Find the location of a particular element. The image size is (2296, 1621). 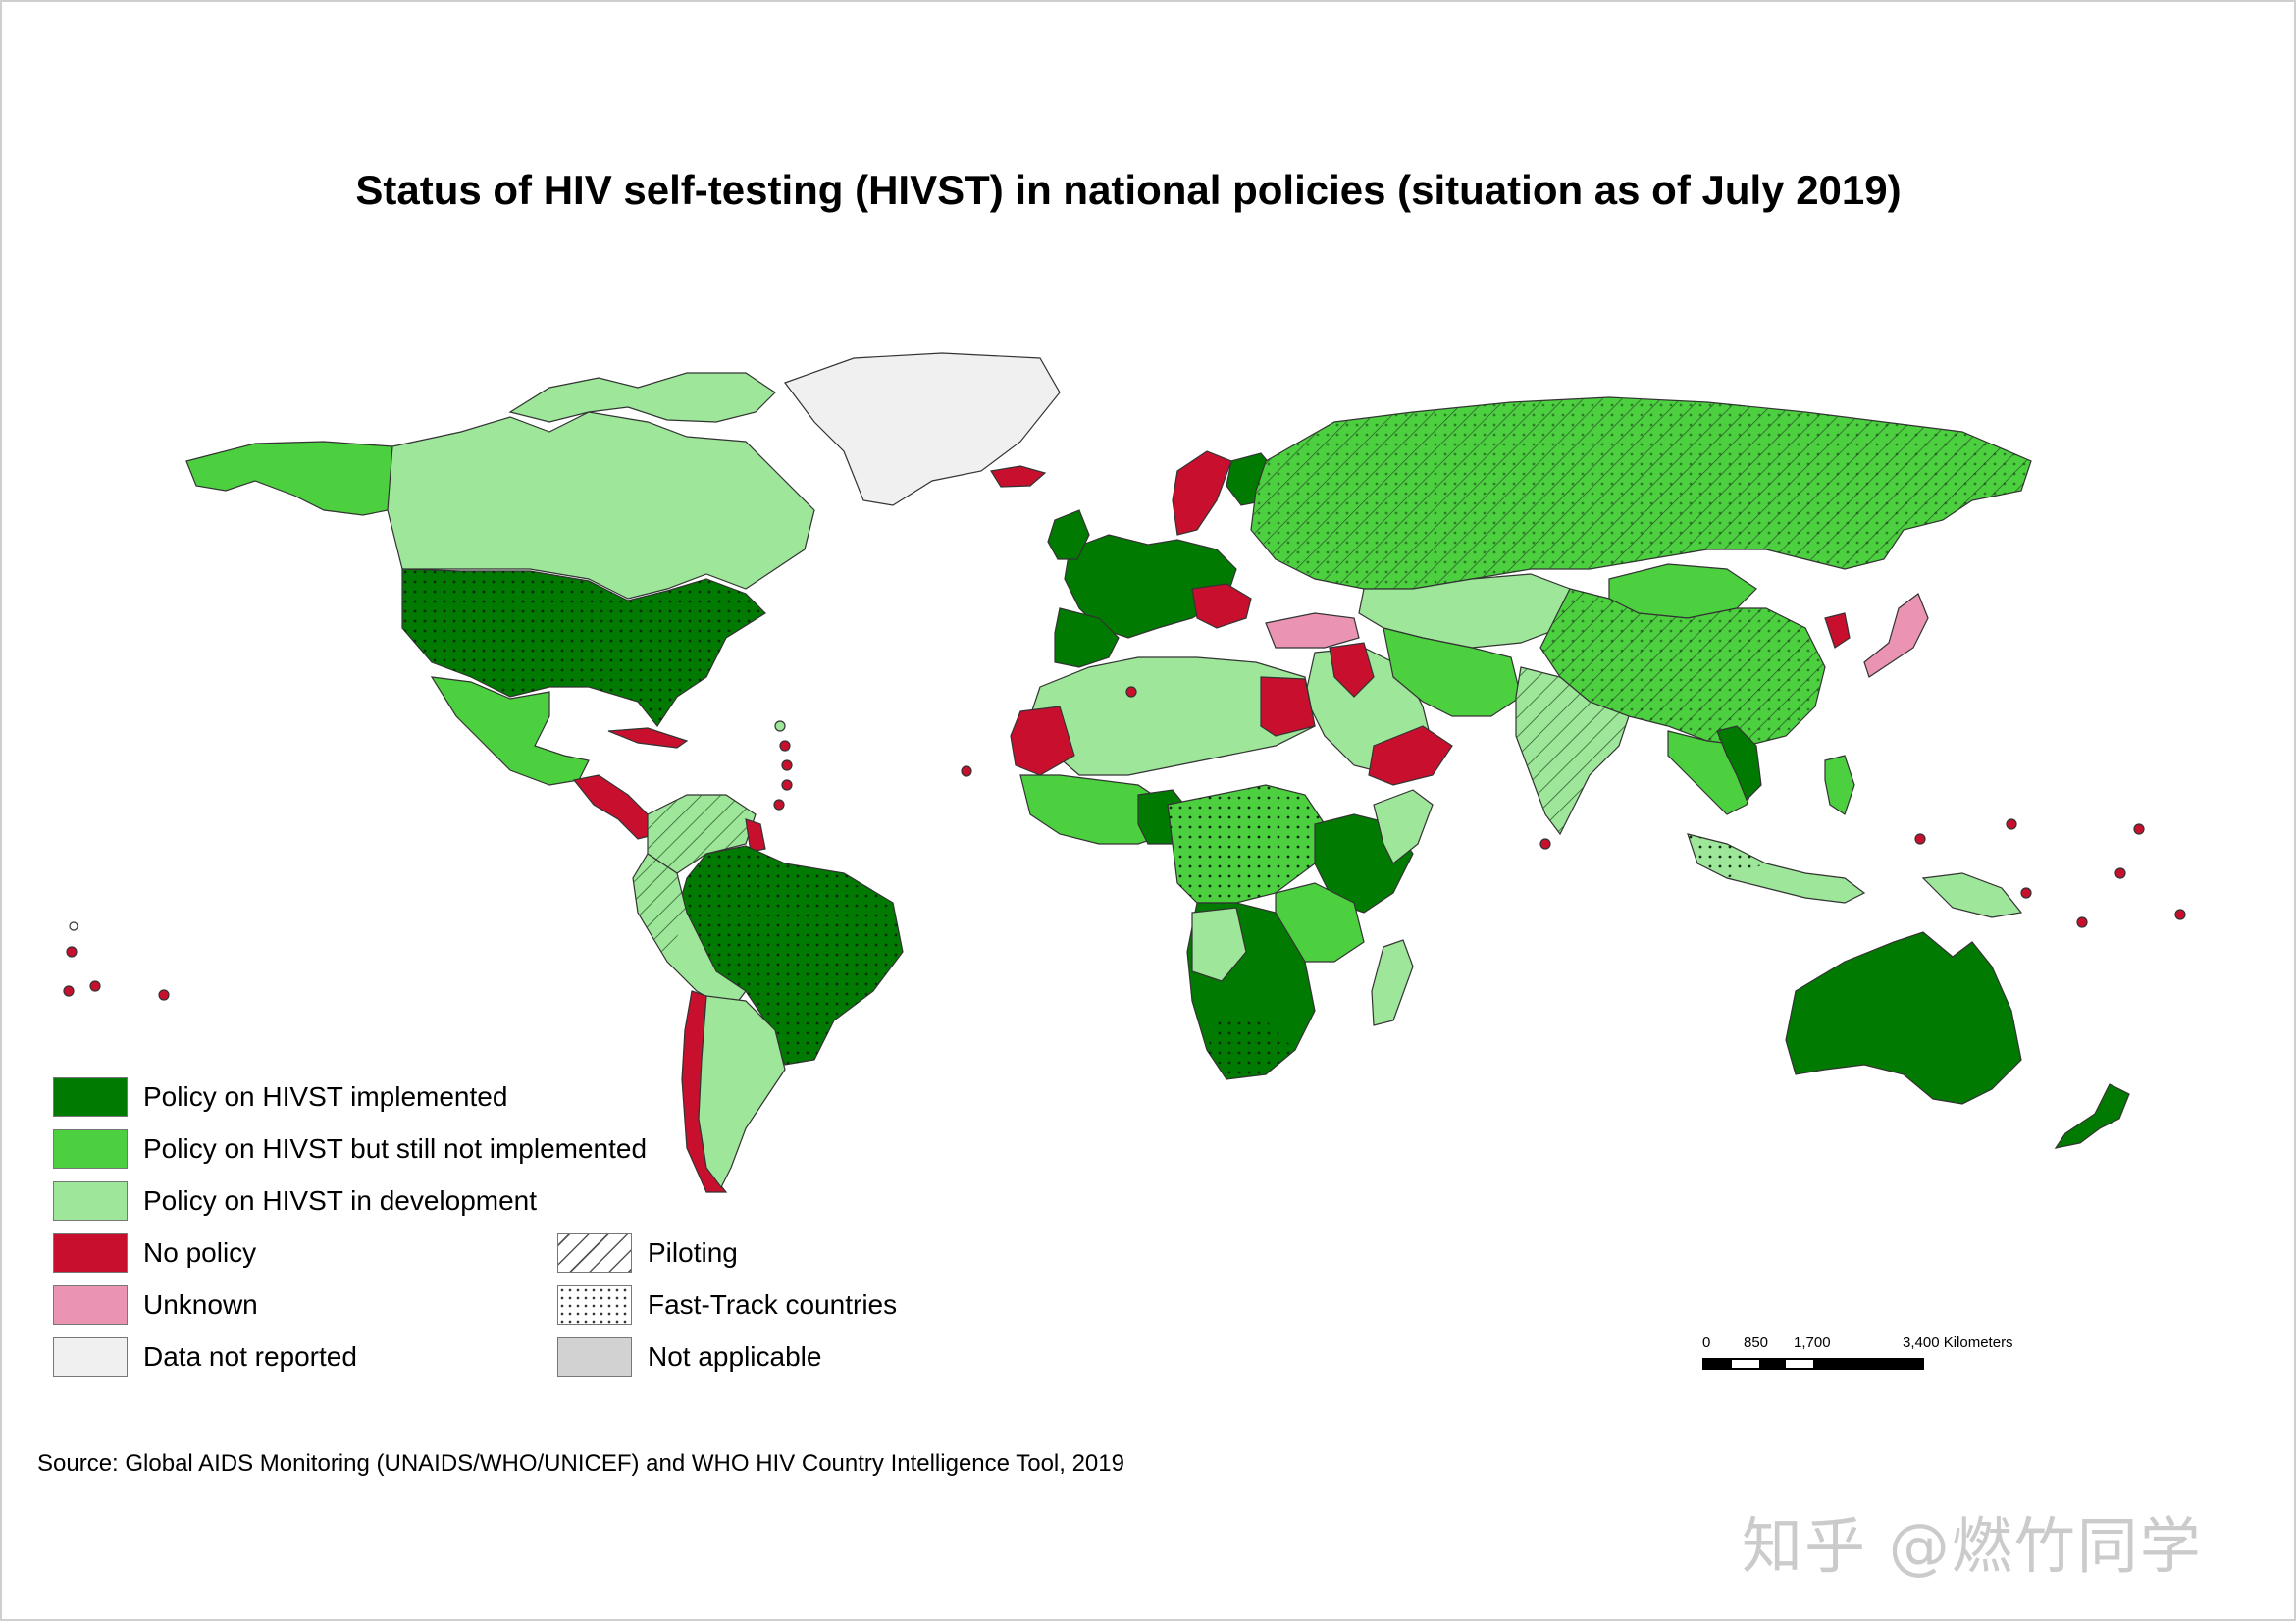

region-somalia is located at coordinates (1403, 826).